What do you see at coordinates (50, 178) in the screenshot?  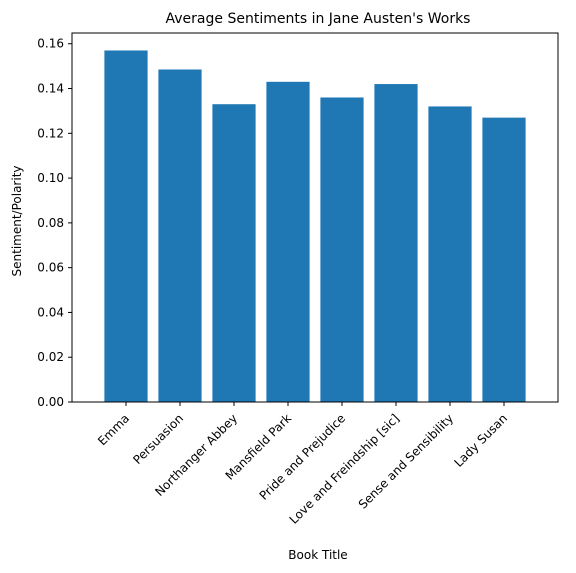 I see `y-tick-label: 0.10` at bounding box center [50, 178].